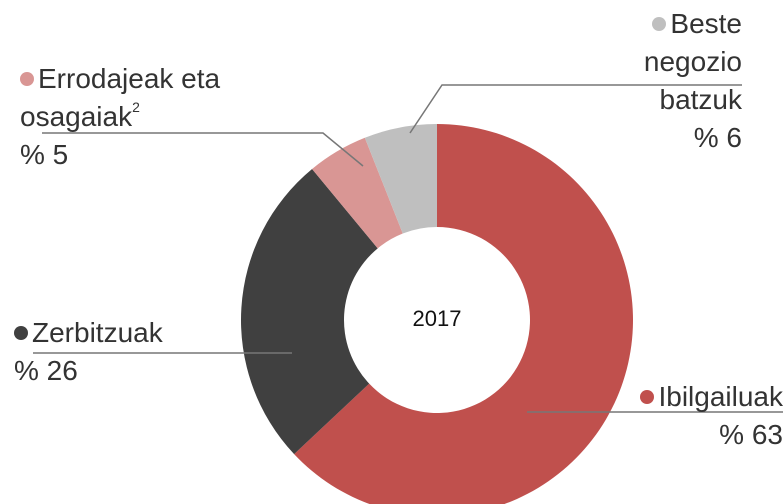 Image resolution: width=783 pixels, height=504 pixels. Describe the element at coordinates (120, 97) in the screenshot. I see `category-name: Errodajeak eta osagaiak` at that location.